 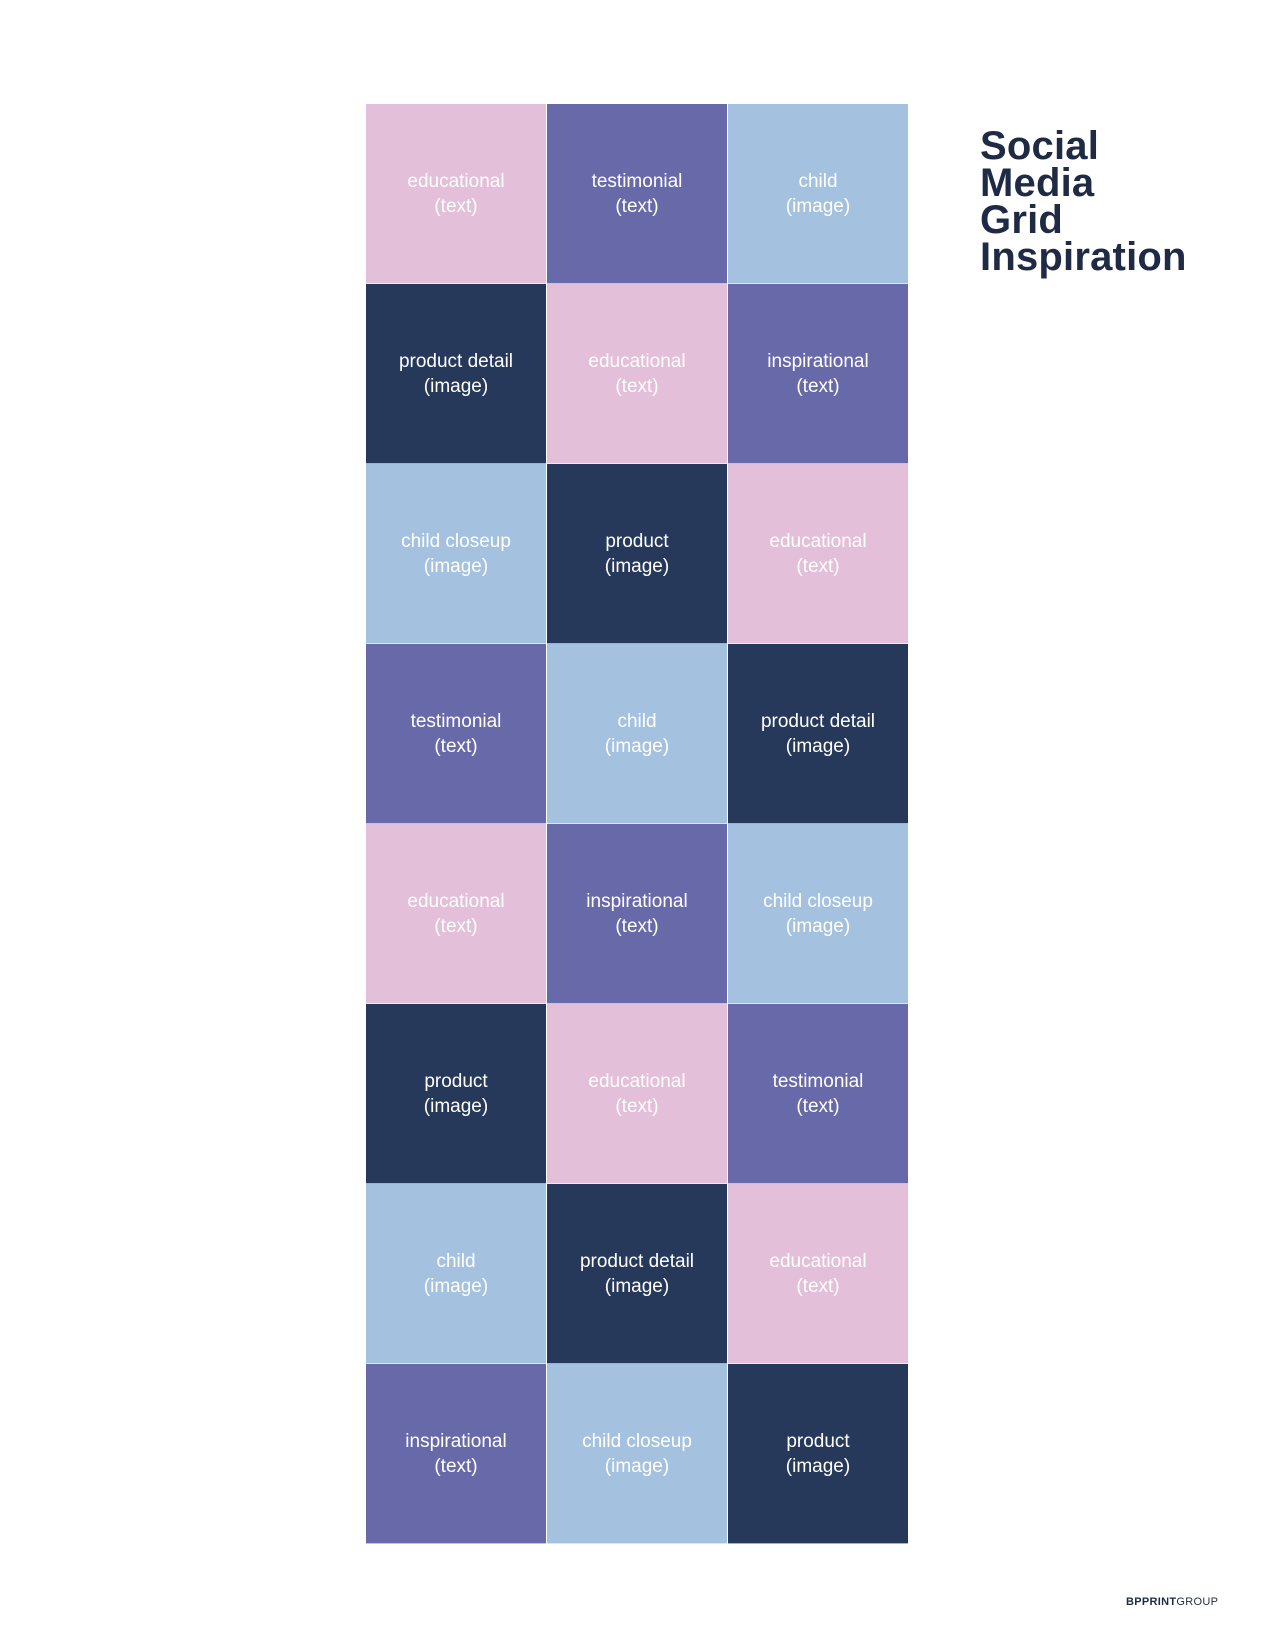 I want to click on brand-part-bold: BPPRINT, so click(x=1151, y=1602).